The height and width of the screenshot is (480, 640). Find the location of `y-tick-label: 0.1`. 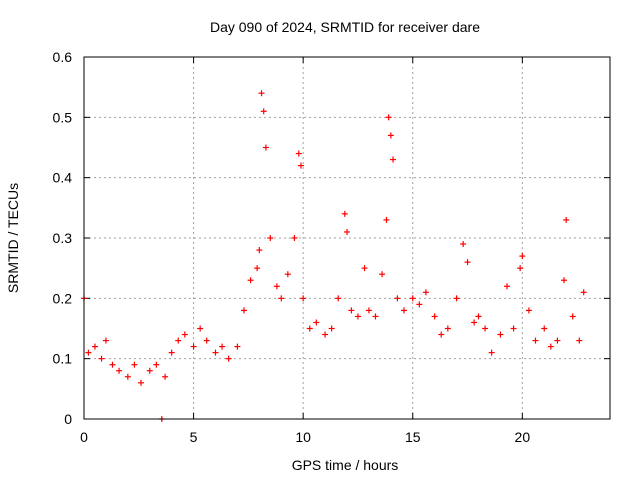

y-tick-label: 0.1 is located at coordinates (63, 359).